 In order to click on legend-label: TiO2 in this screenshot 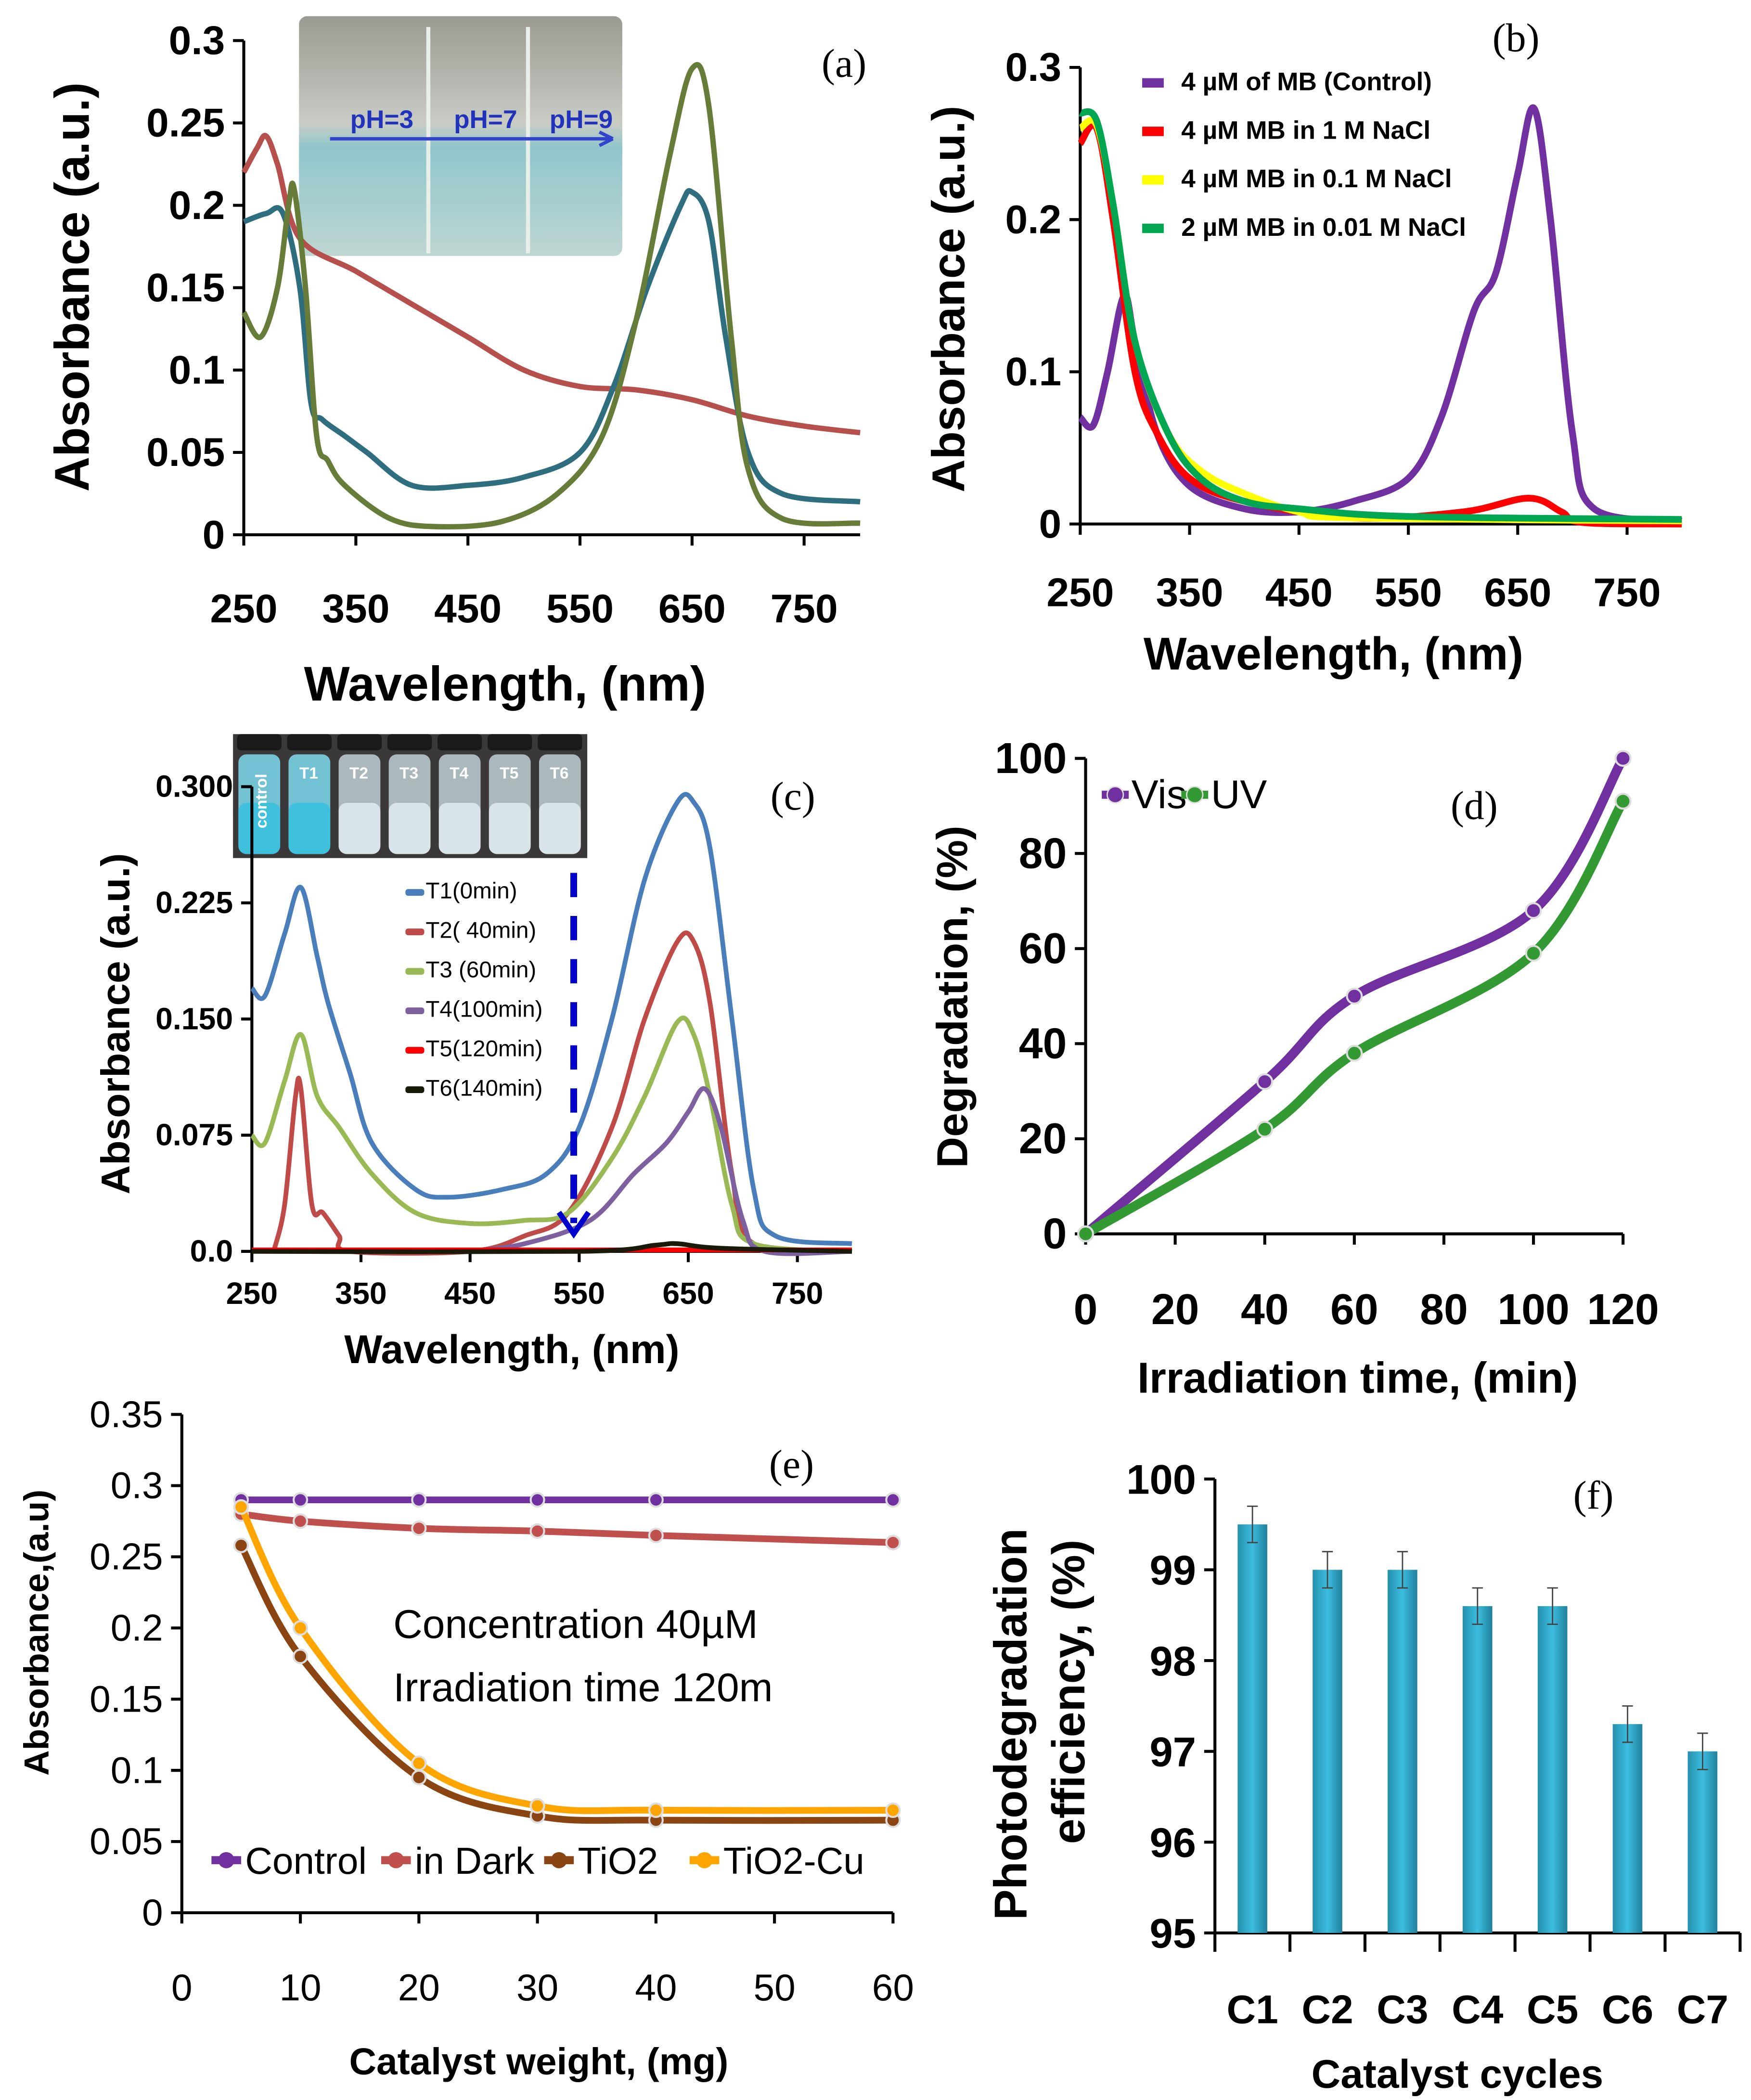, I will do `click(618, 1861)`.